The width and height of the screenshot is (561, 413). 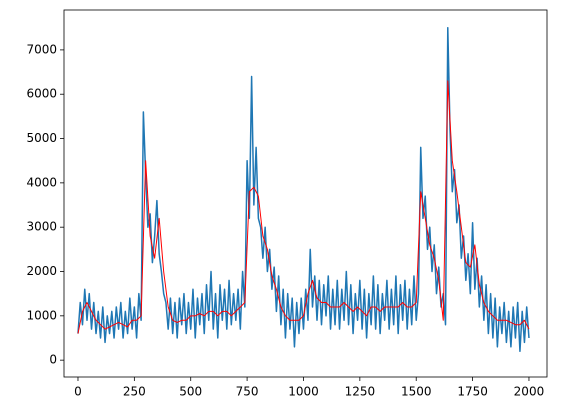 I want to click on x-tick-label: 1750, so click(x=472, y=392).